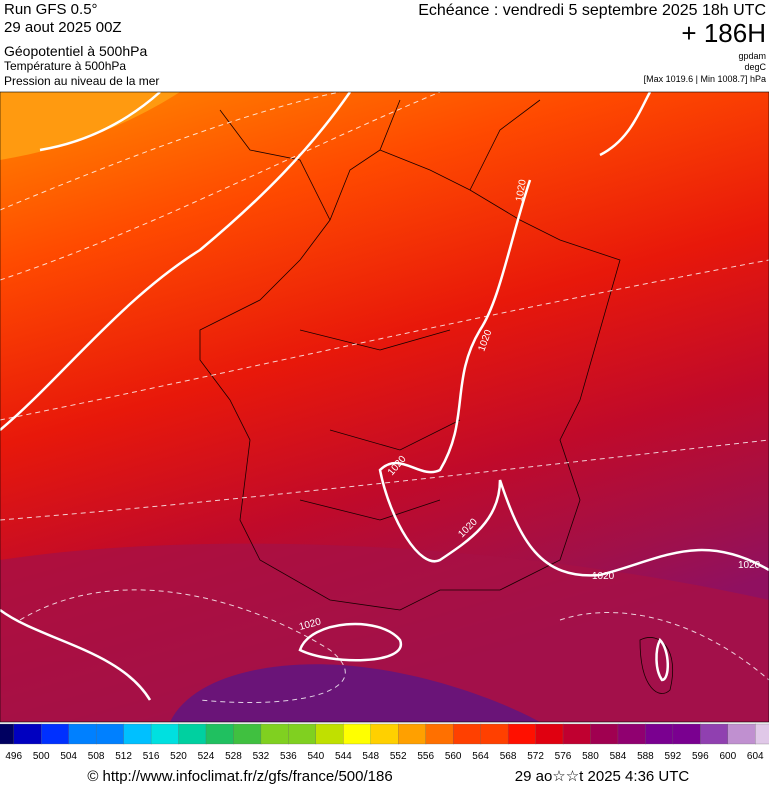 The height and width of the screenshot is (791, 769). I want to click on colorbar-label: 516, so click(151, 756).